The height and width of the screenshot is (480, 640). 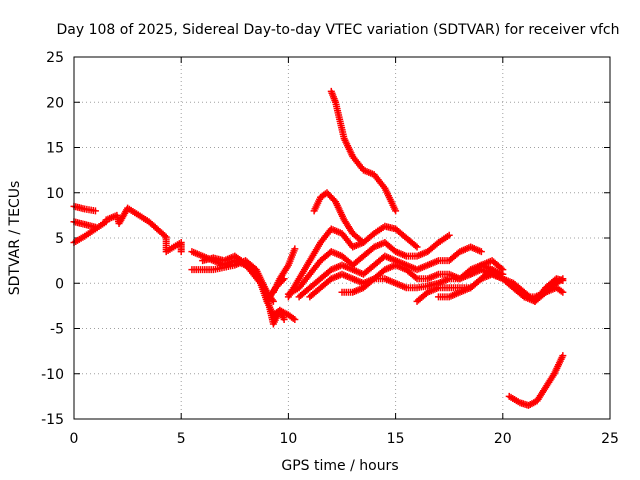 What do you see at coordinates (181, 439) in the screenshot?
I see `x-tick-label: 5` at bounding box center [181, 439].